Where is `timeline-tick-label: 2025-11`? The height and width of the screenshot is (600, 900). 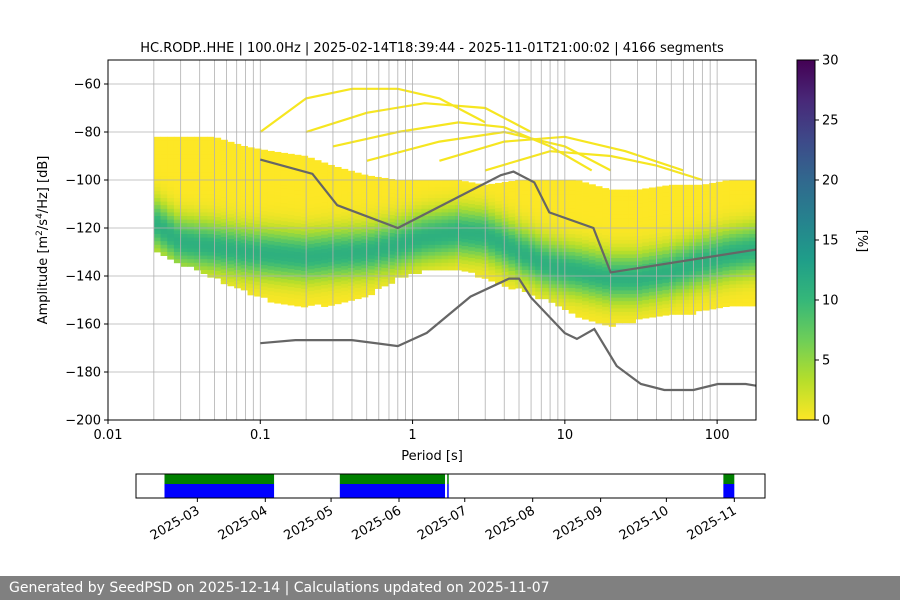
timeline-tick-label: 2025-11 is located at coordinates (712, 523).